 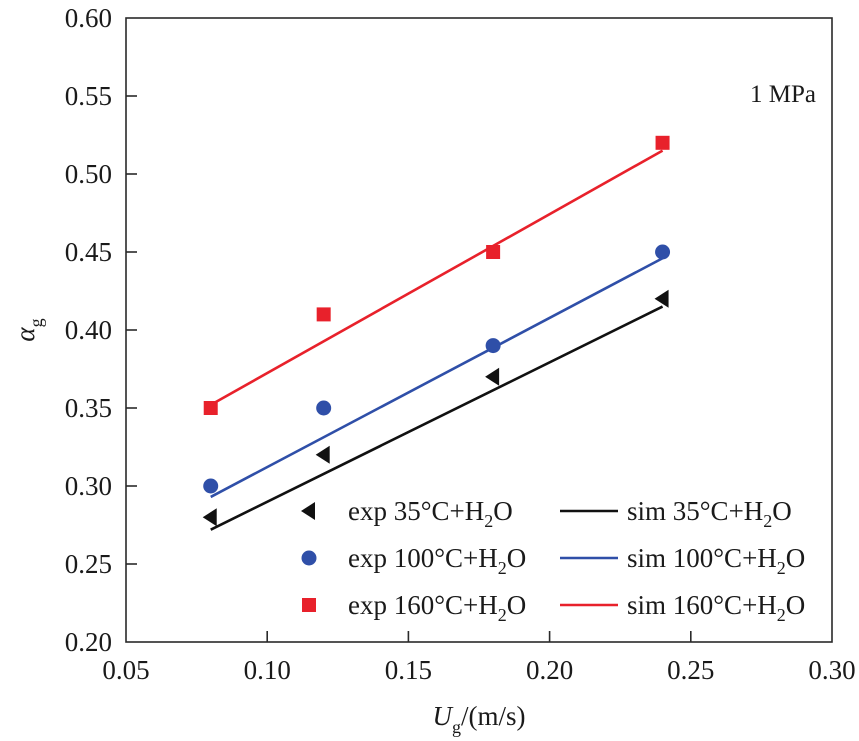 What do you see at coordinates (308, 511) in the screenshot?
I see `legend-marker-exp-35c` at bounding box center [308, 511].